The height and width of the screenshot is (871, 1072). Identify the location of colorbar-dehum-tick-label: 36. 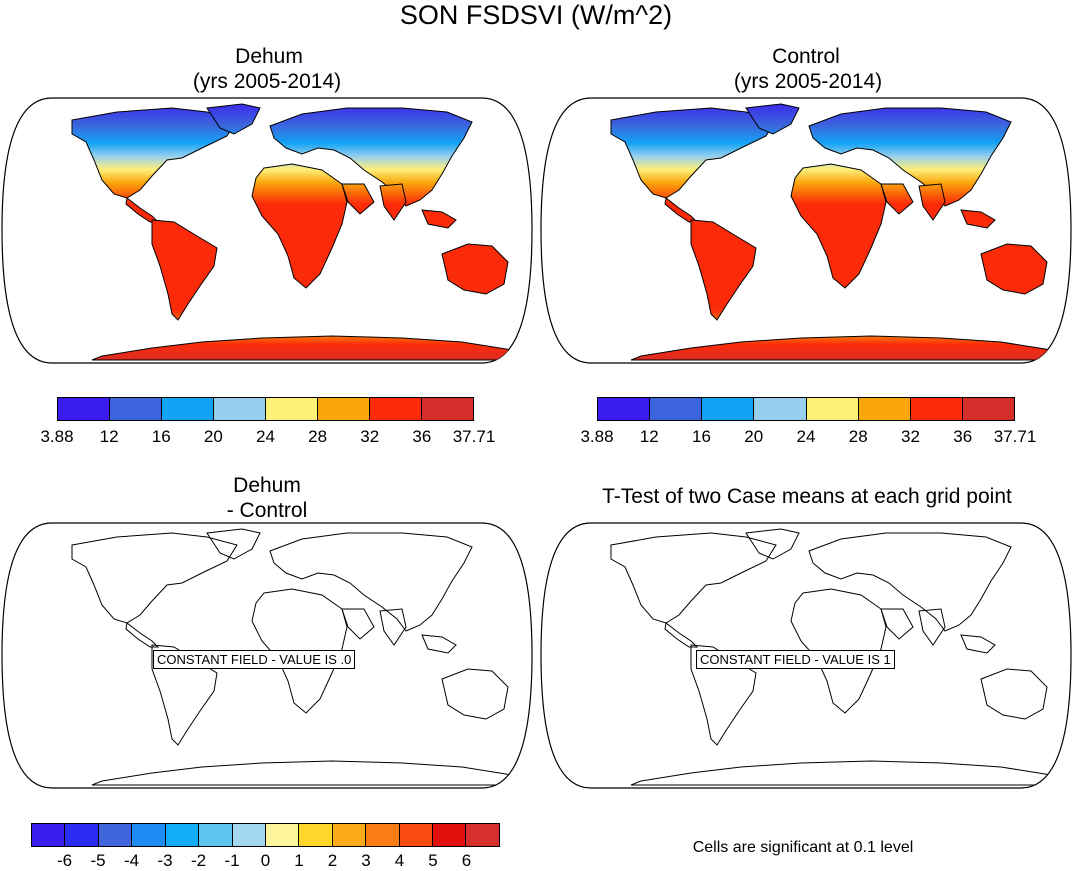
(422, 436).